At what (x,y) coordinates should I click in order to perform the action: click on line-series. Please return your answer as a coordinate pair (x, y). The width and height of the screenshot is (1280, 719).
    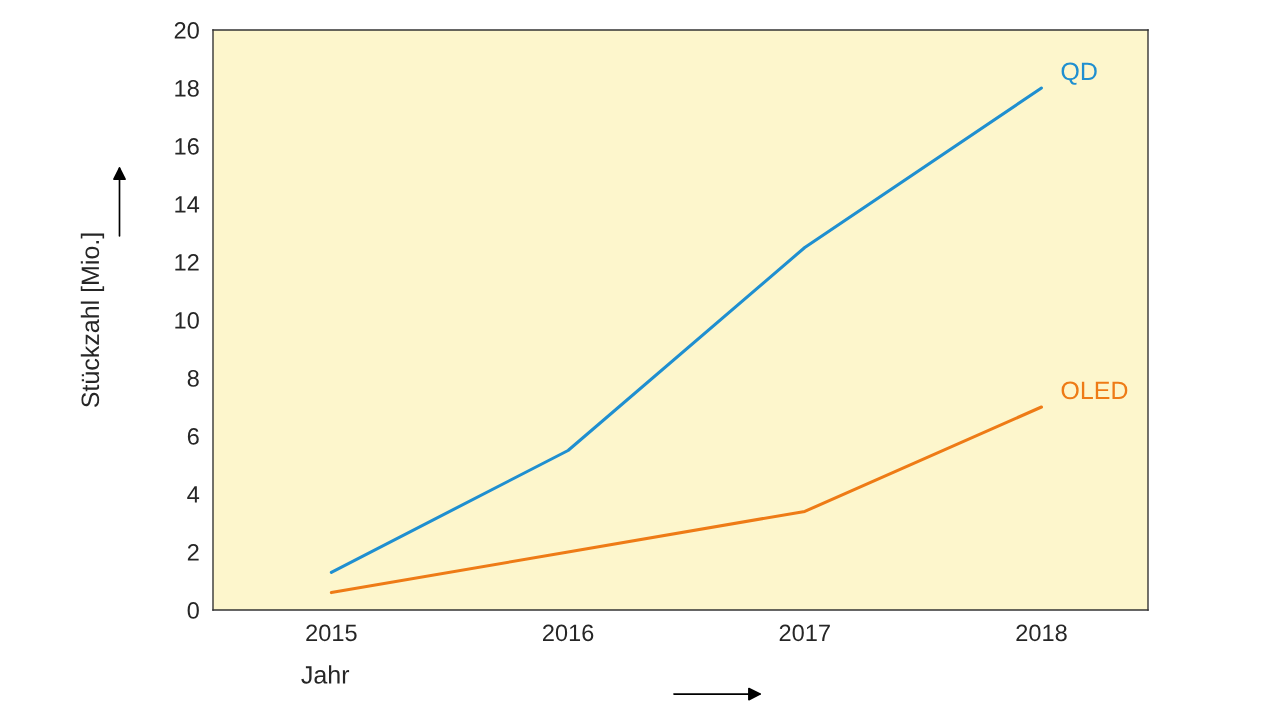
    Looking at the image, I should click on (686, 500).